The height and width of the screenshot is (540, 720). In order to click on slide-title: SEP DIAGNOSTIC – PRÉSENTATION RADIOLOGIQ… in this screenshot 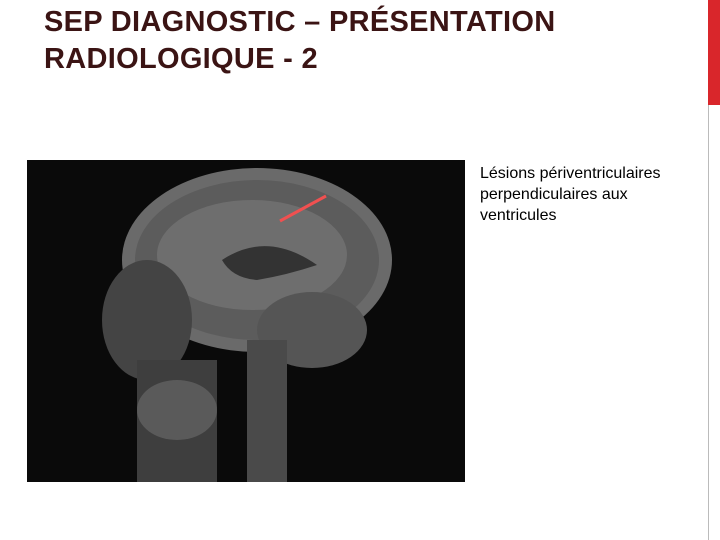, I will do `click(300, 40)`.